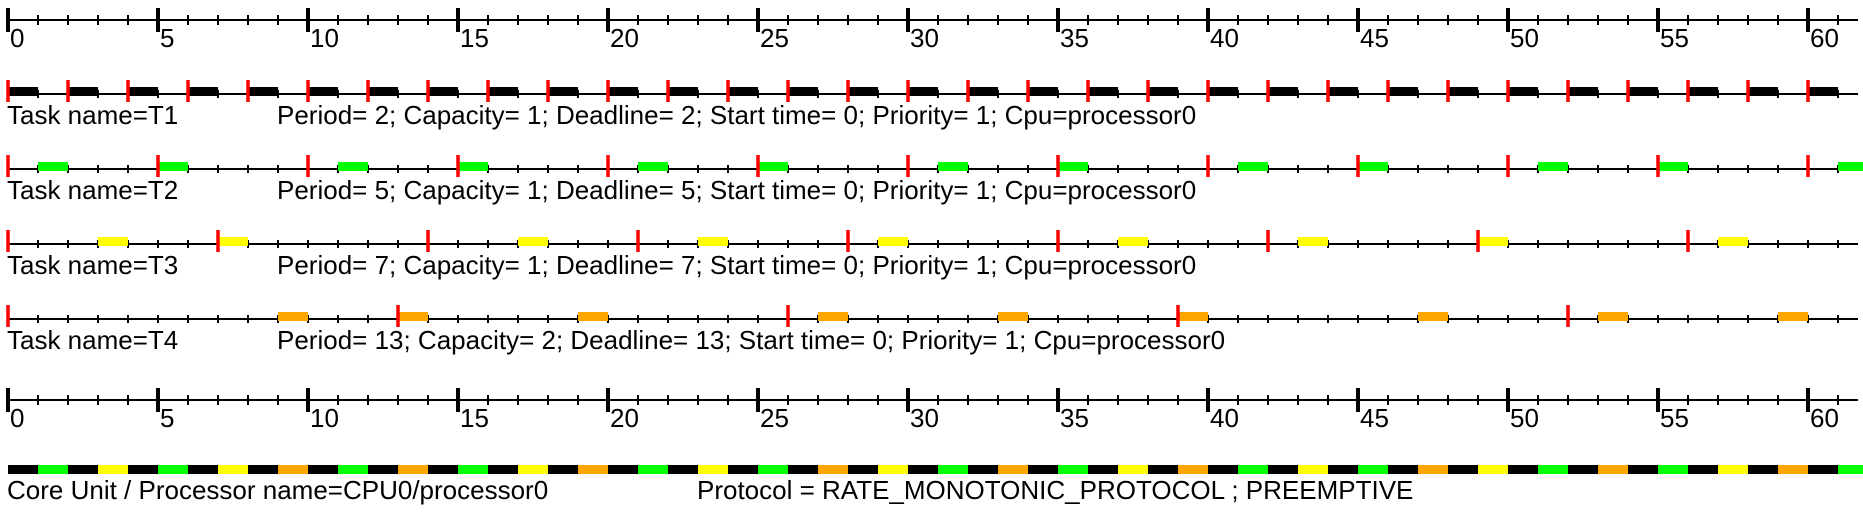 The height and width of the screenshot is (519, 1863). I want to click on task-row-t4, so click(932, 316).